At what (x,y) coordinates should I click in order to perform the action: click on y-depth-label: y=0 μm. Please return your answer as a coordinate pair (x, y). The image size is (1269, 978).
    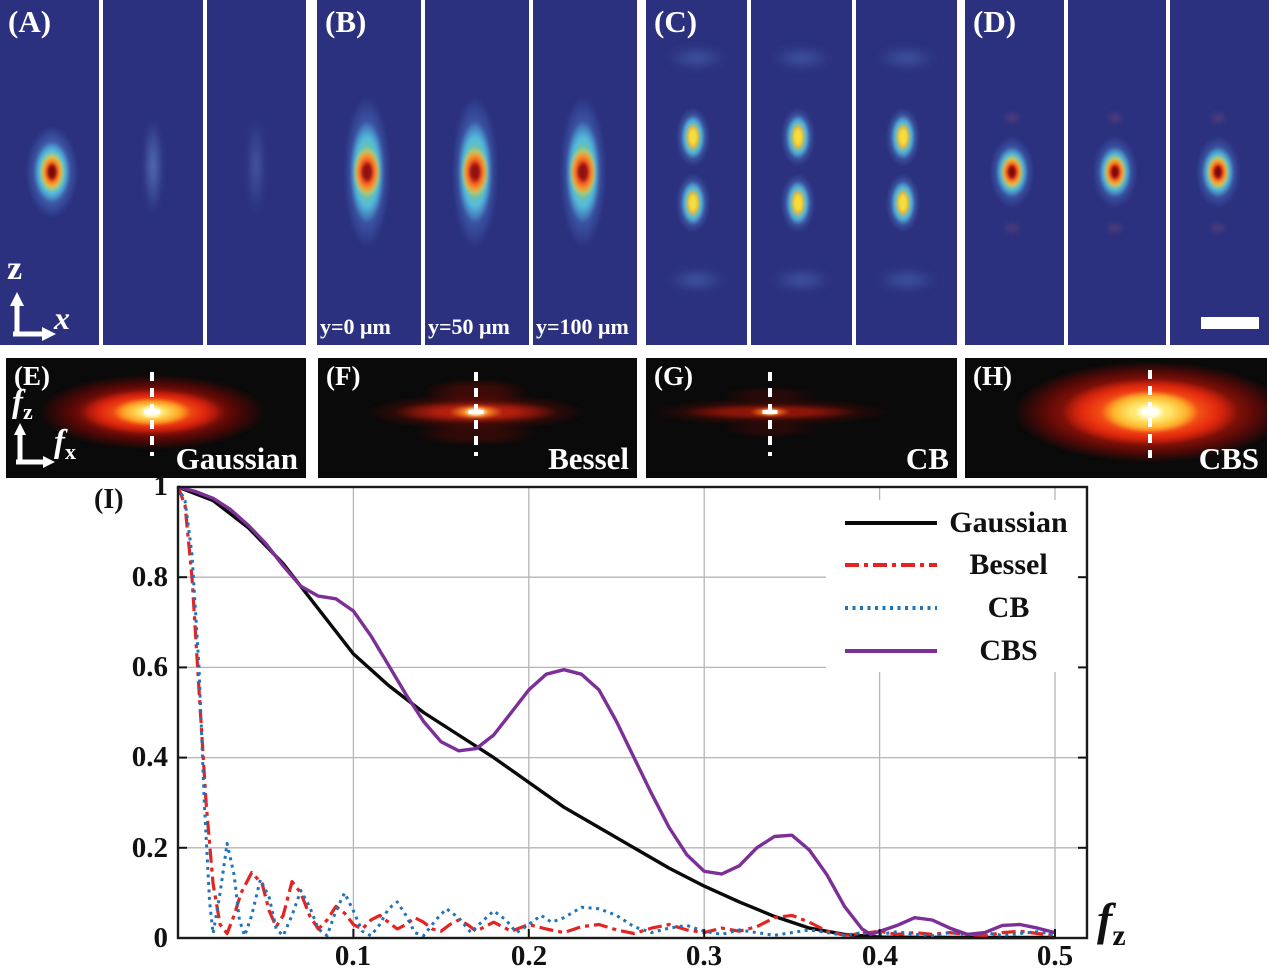
    Looking at the image, I should click on (355, 326).